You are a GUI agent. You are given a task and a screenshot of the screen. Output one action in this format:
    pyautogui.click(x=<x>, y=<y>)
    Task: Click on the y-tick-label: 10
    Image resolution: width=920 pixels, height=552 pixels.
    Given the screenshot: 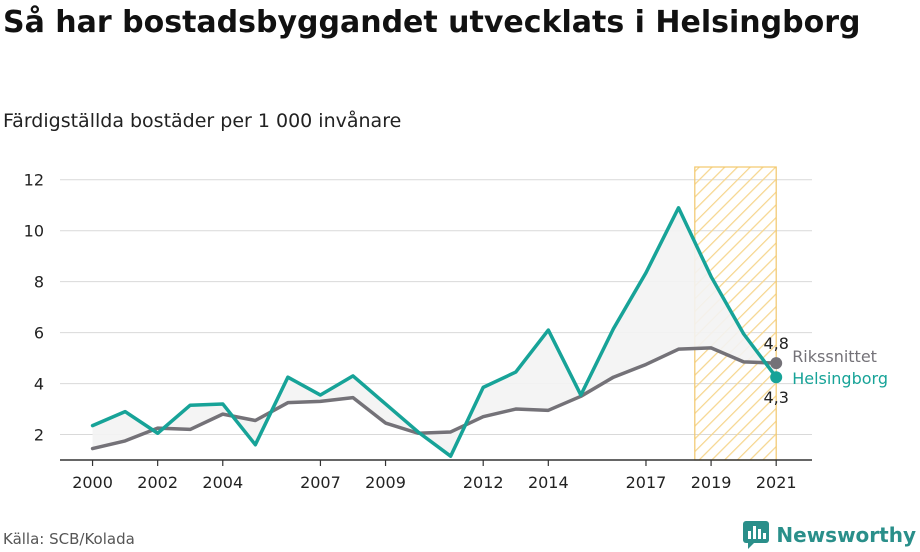 What is the action you would take?
    pyautogui.click(x=34, y=231)
    